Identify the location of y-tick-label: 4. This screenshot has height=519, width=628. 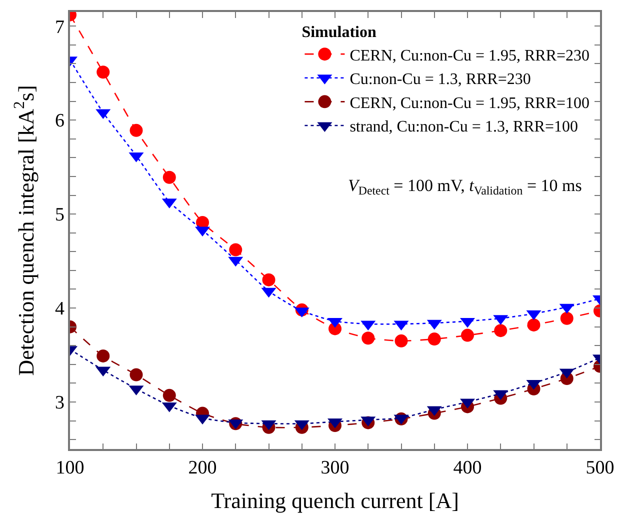
(59, 309).